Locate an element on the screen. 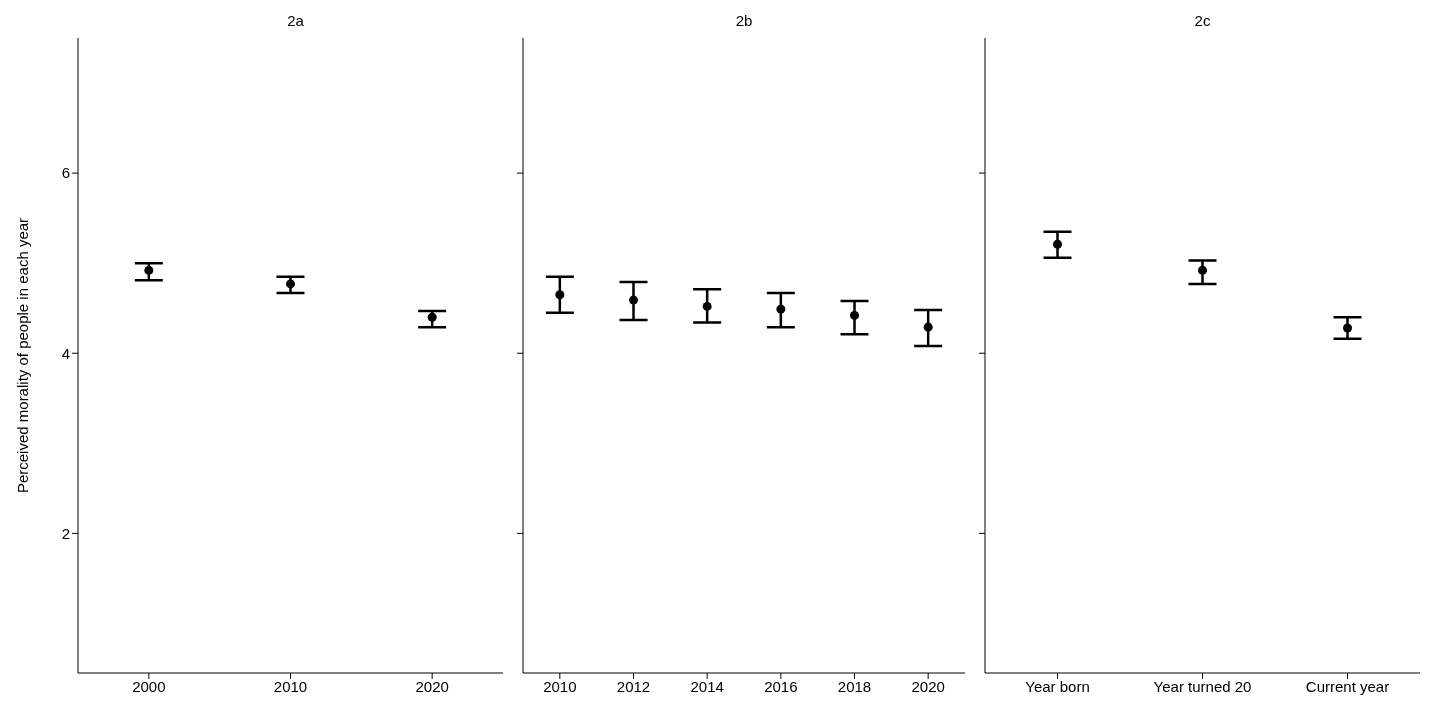 Image resolution: width=1456 pixels, height=727 pixels. x-tick-label: Year born is located at coordinates (1057, 686).